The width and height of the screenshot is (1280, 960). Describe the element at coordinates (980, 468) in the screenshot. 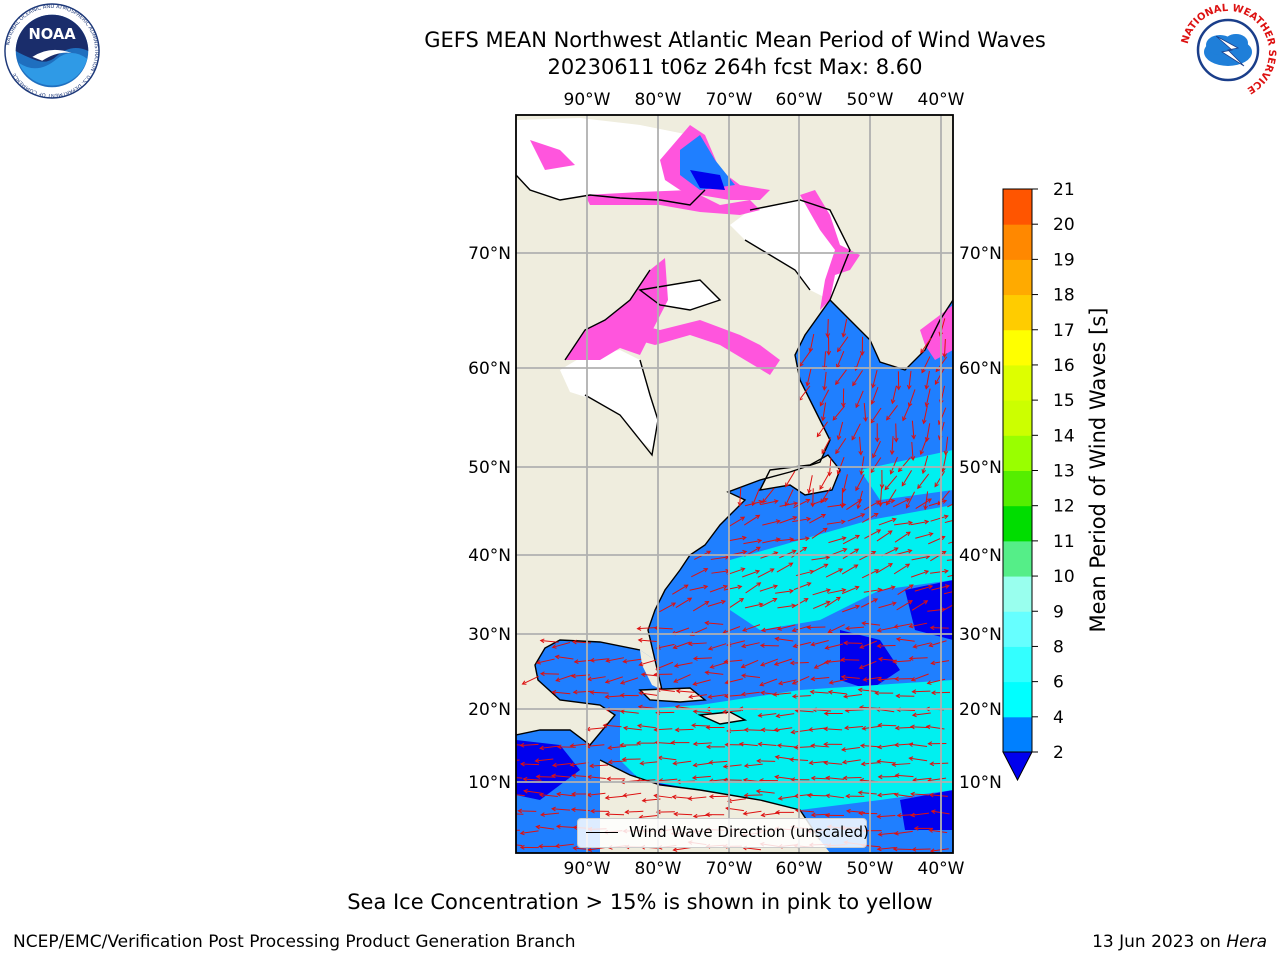

I see `lat-label-right: 50°N` at that location.